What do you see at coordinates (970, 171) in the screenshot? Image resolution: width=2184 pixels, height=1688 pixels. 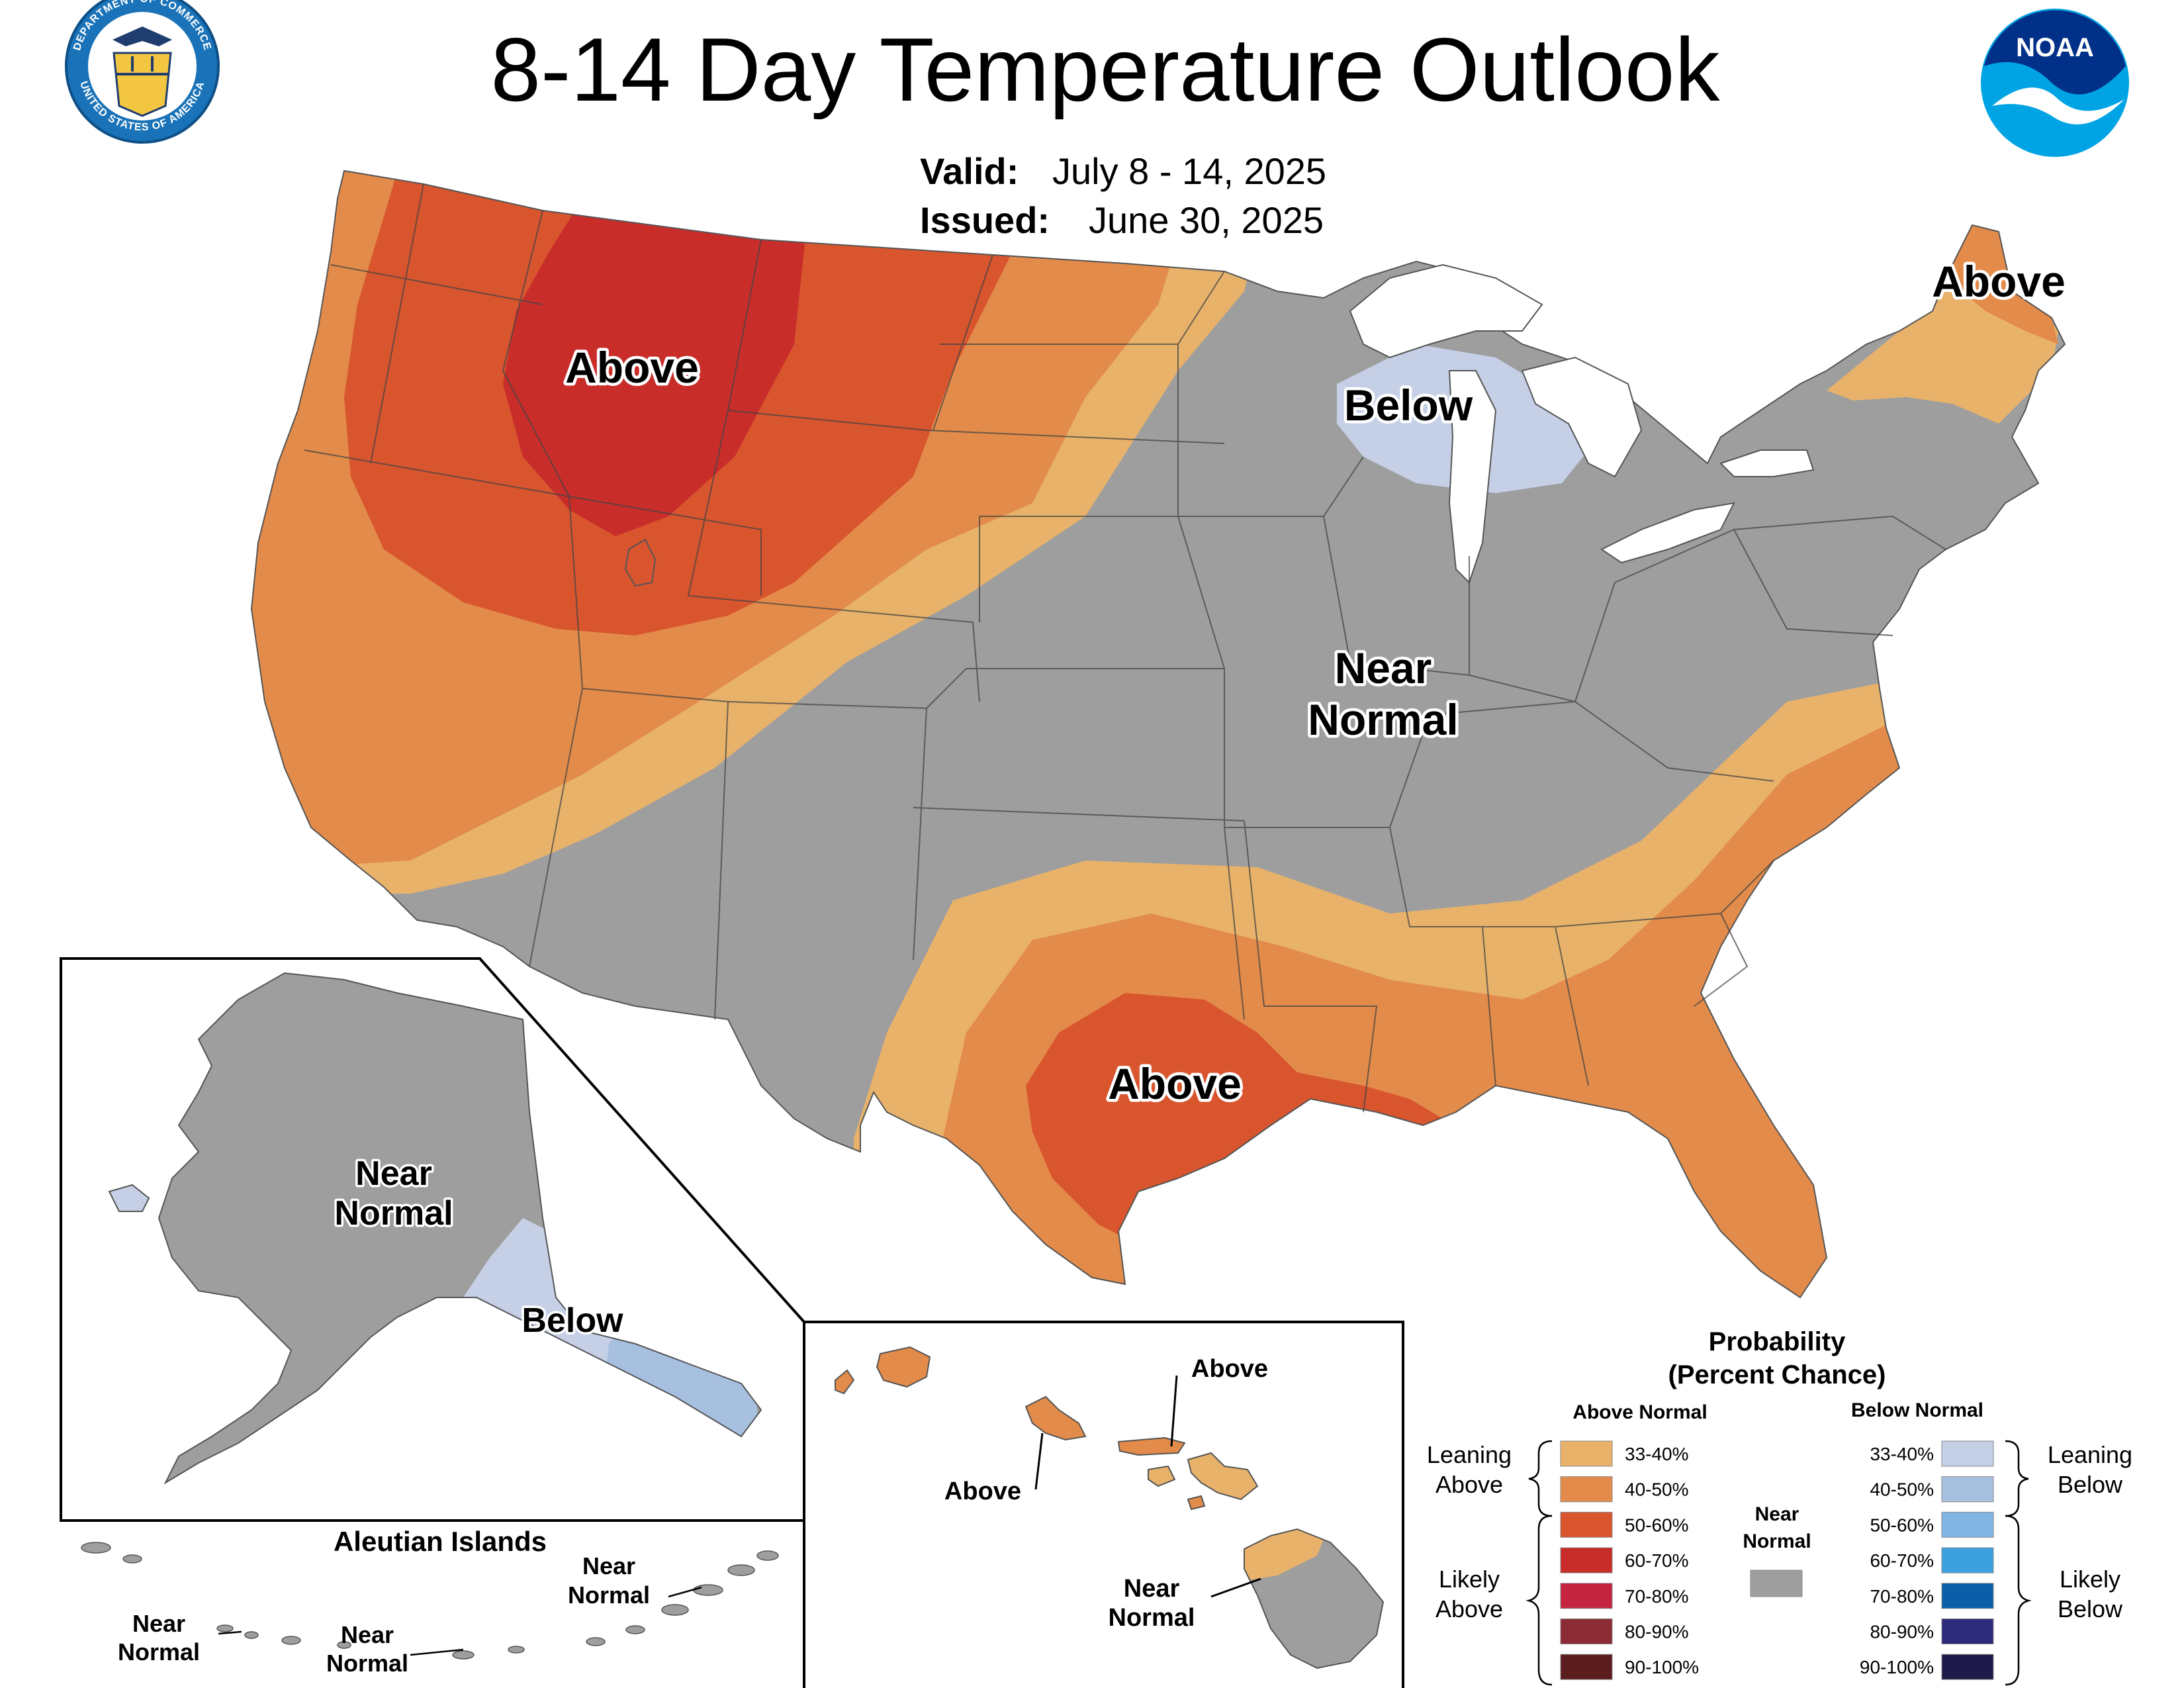 I see `valid-label: Valid:` at bounding box center [970, 171].